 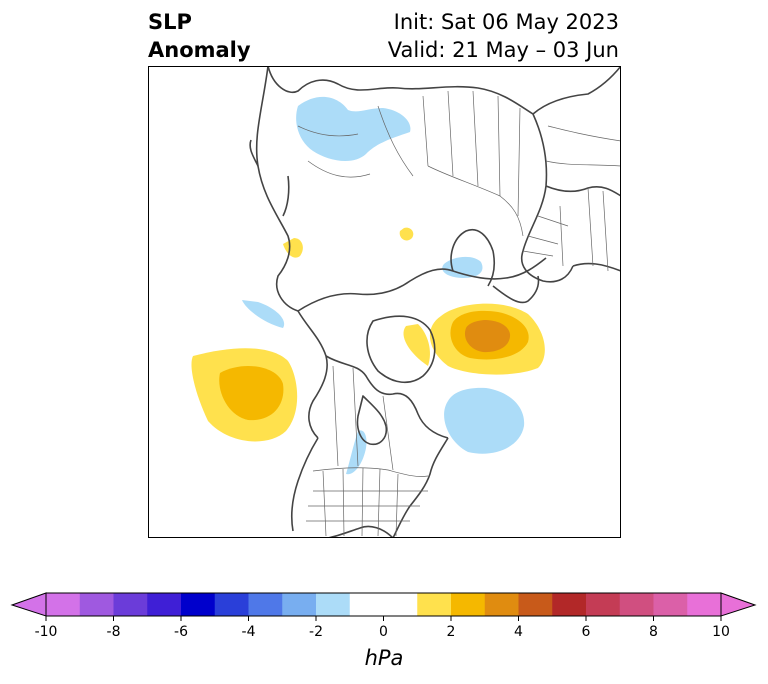 What do you see at coordinates (113, 632) in the screenshot?
I see `colorbar-tick-label: -8` at bounding box center [113, 632].